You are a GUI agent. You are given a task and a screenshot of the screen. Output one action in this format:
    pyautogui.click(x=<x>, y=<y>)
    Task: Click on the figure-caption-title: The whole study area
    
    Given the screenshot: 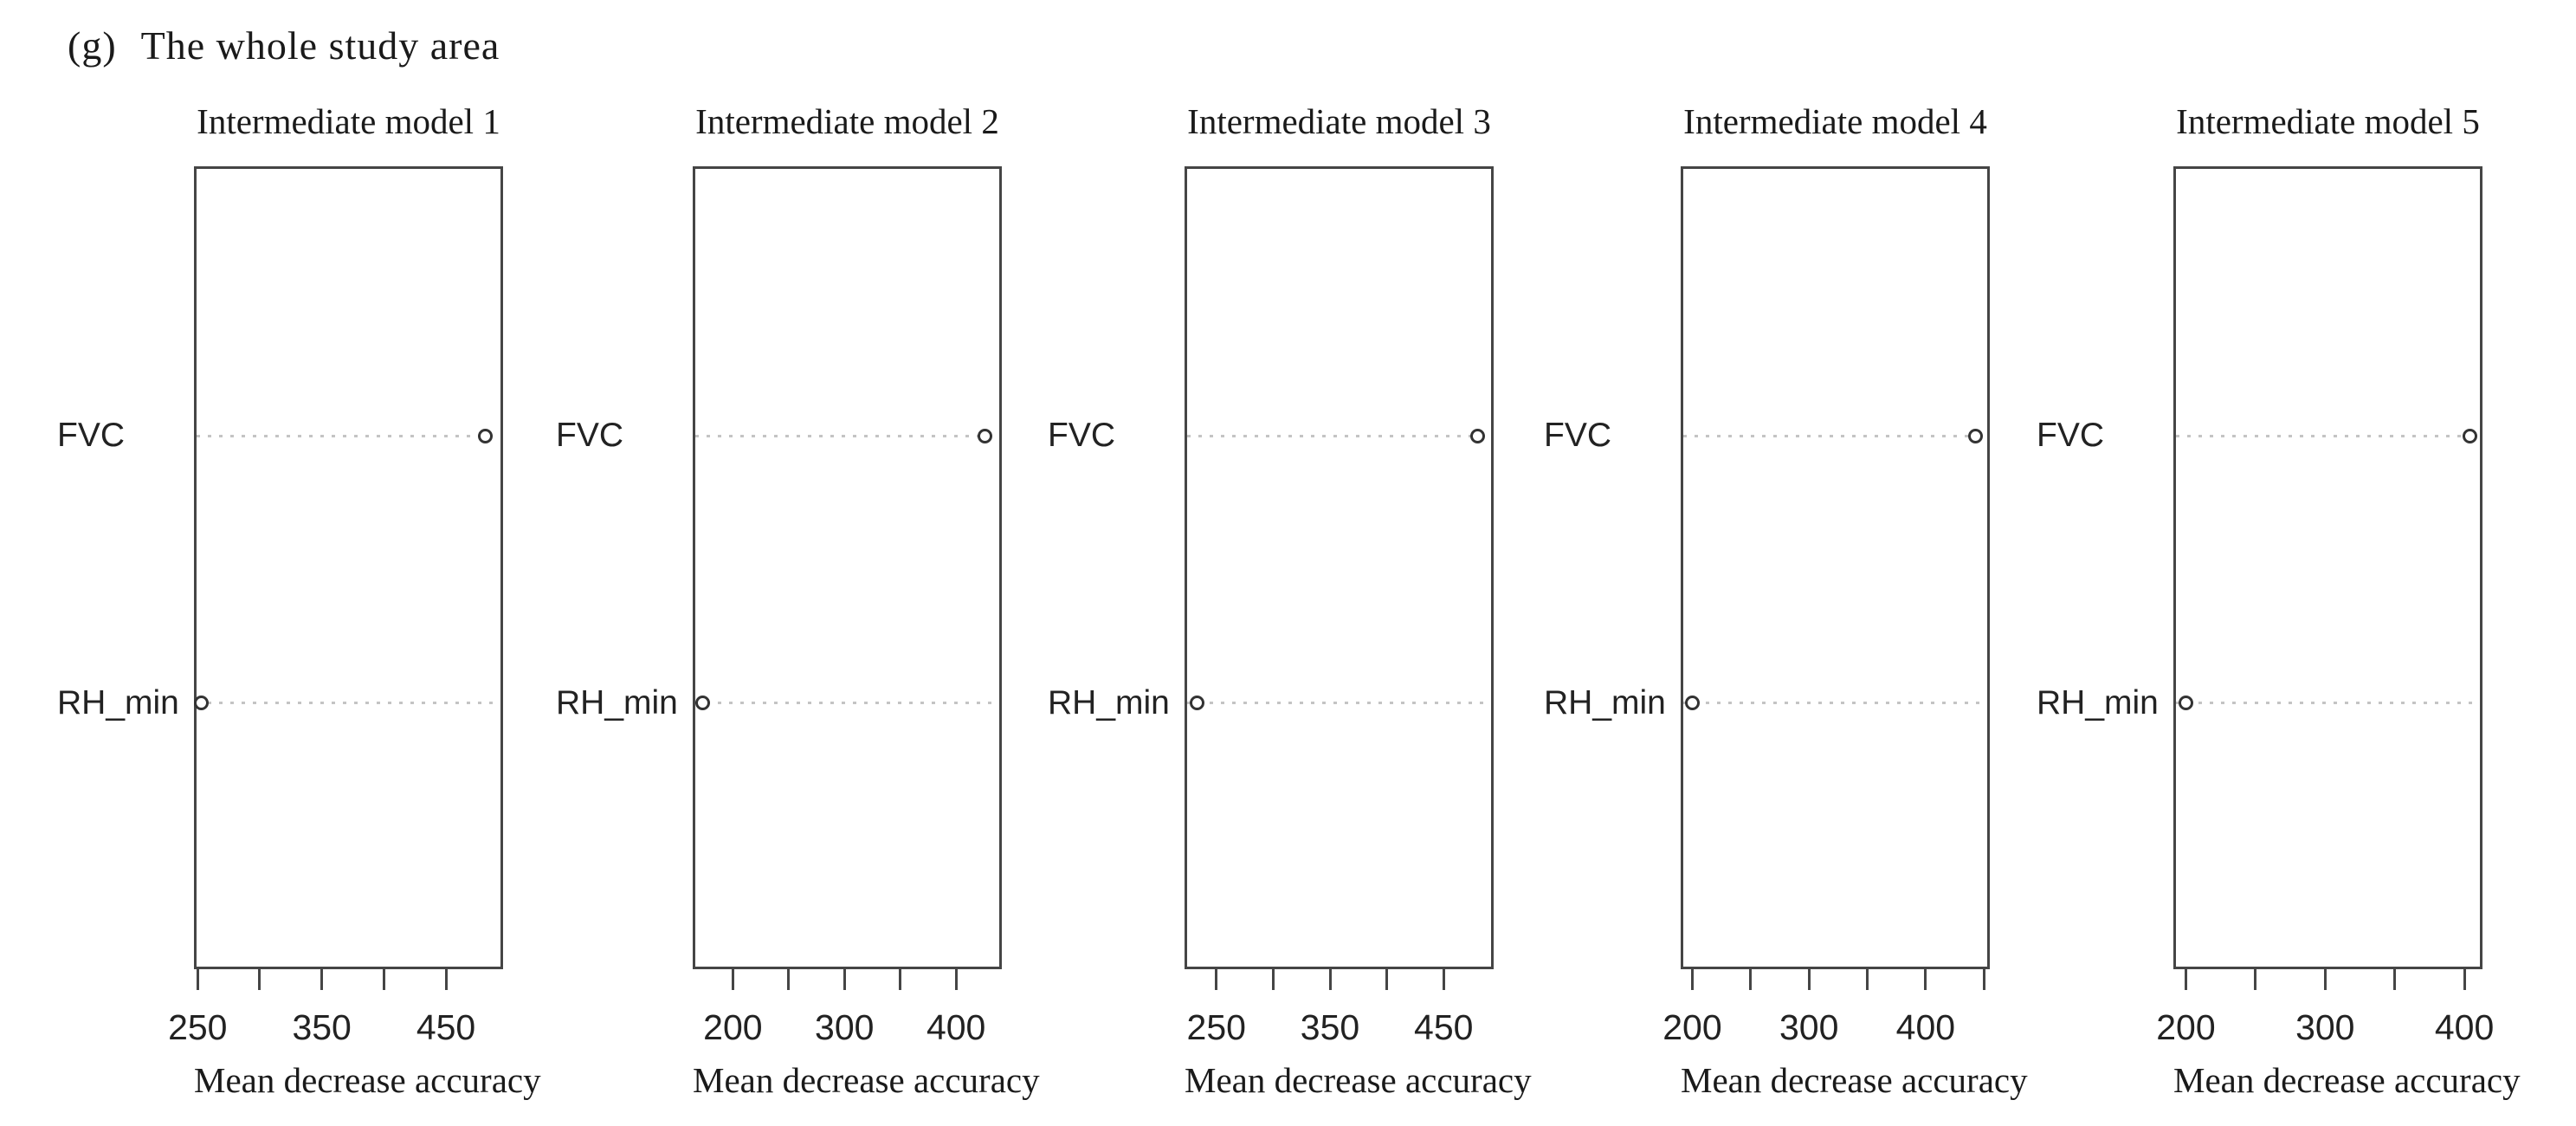 What is the action you would take?
    pyautogui.click(x=320, y=45)
    